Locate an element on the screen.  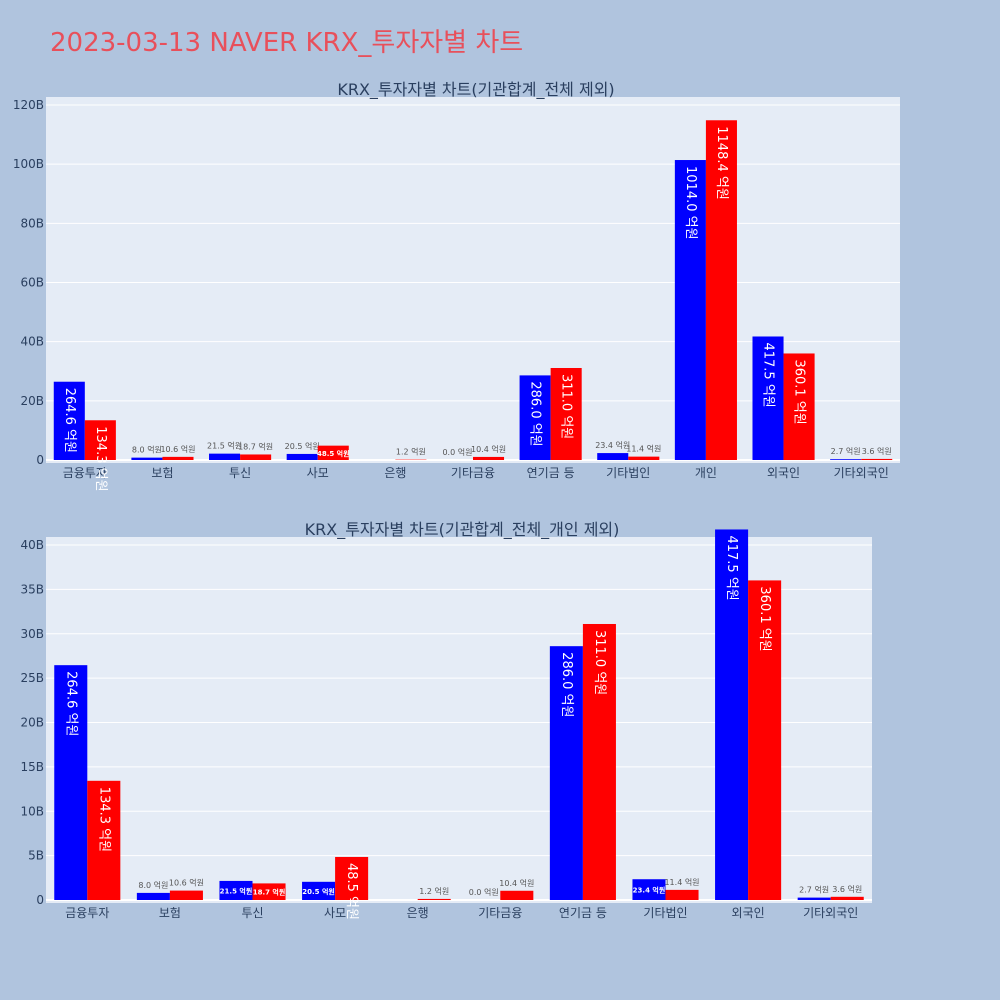
y-tick-label: 60B is located at coordinates (32, 283).